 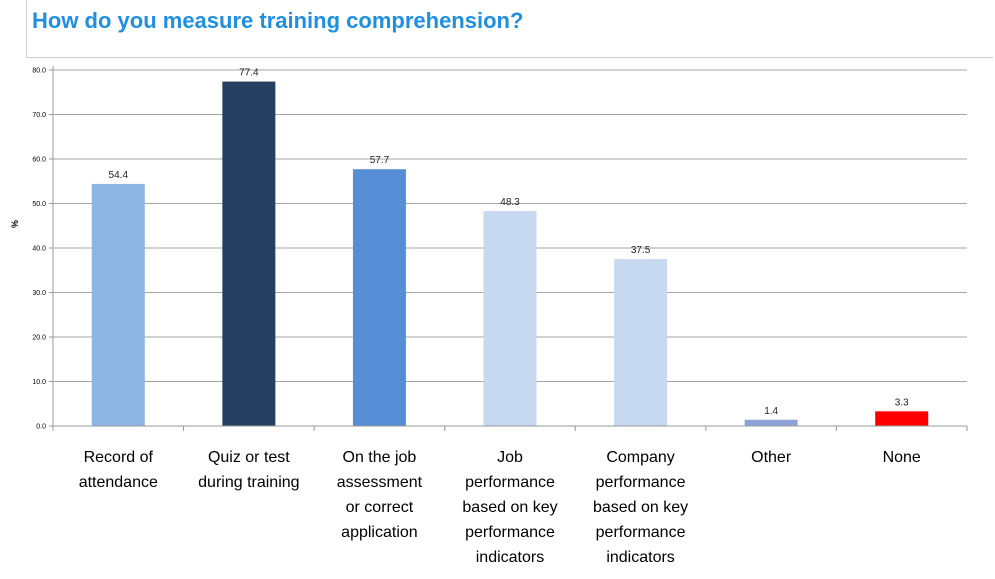 What do you see at coordinates (39, 293) in the screenshot?
I see `y-tick-label: 30.0` at bounding box center [39, 293].